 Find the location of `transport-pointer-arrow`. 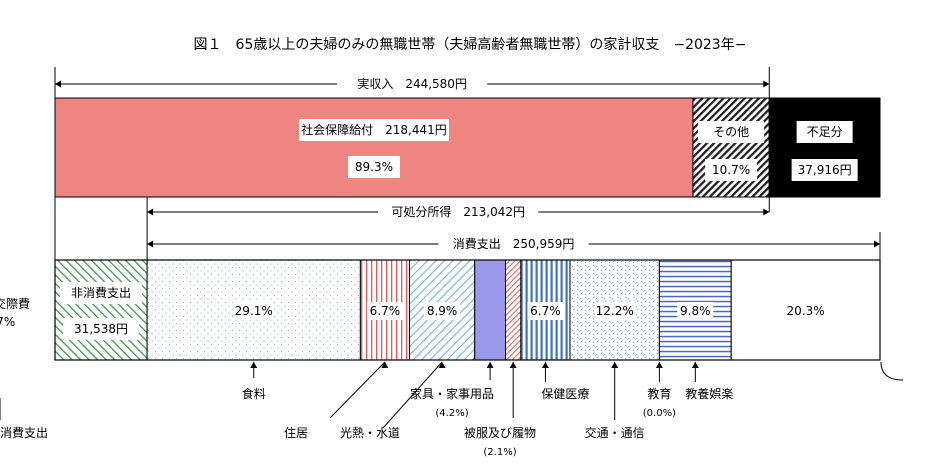

transport-pointer-arrow is located at coordinates (615, 365).